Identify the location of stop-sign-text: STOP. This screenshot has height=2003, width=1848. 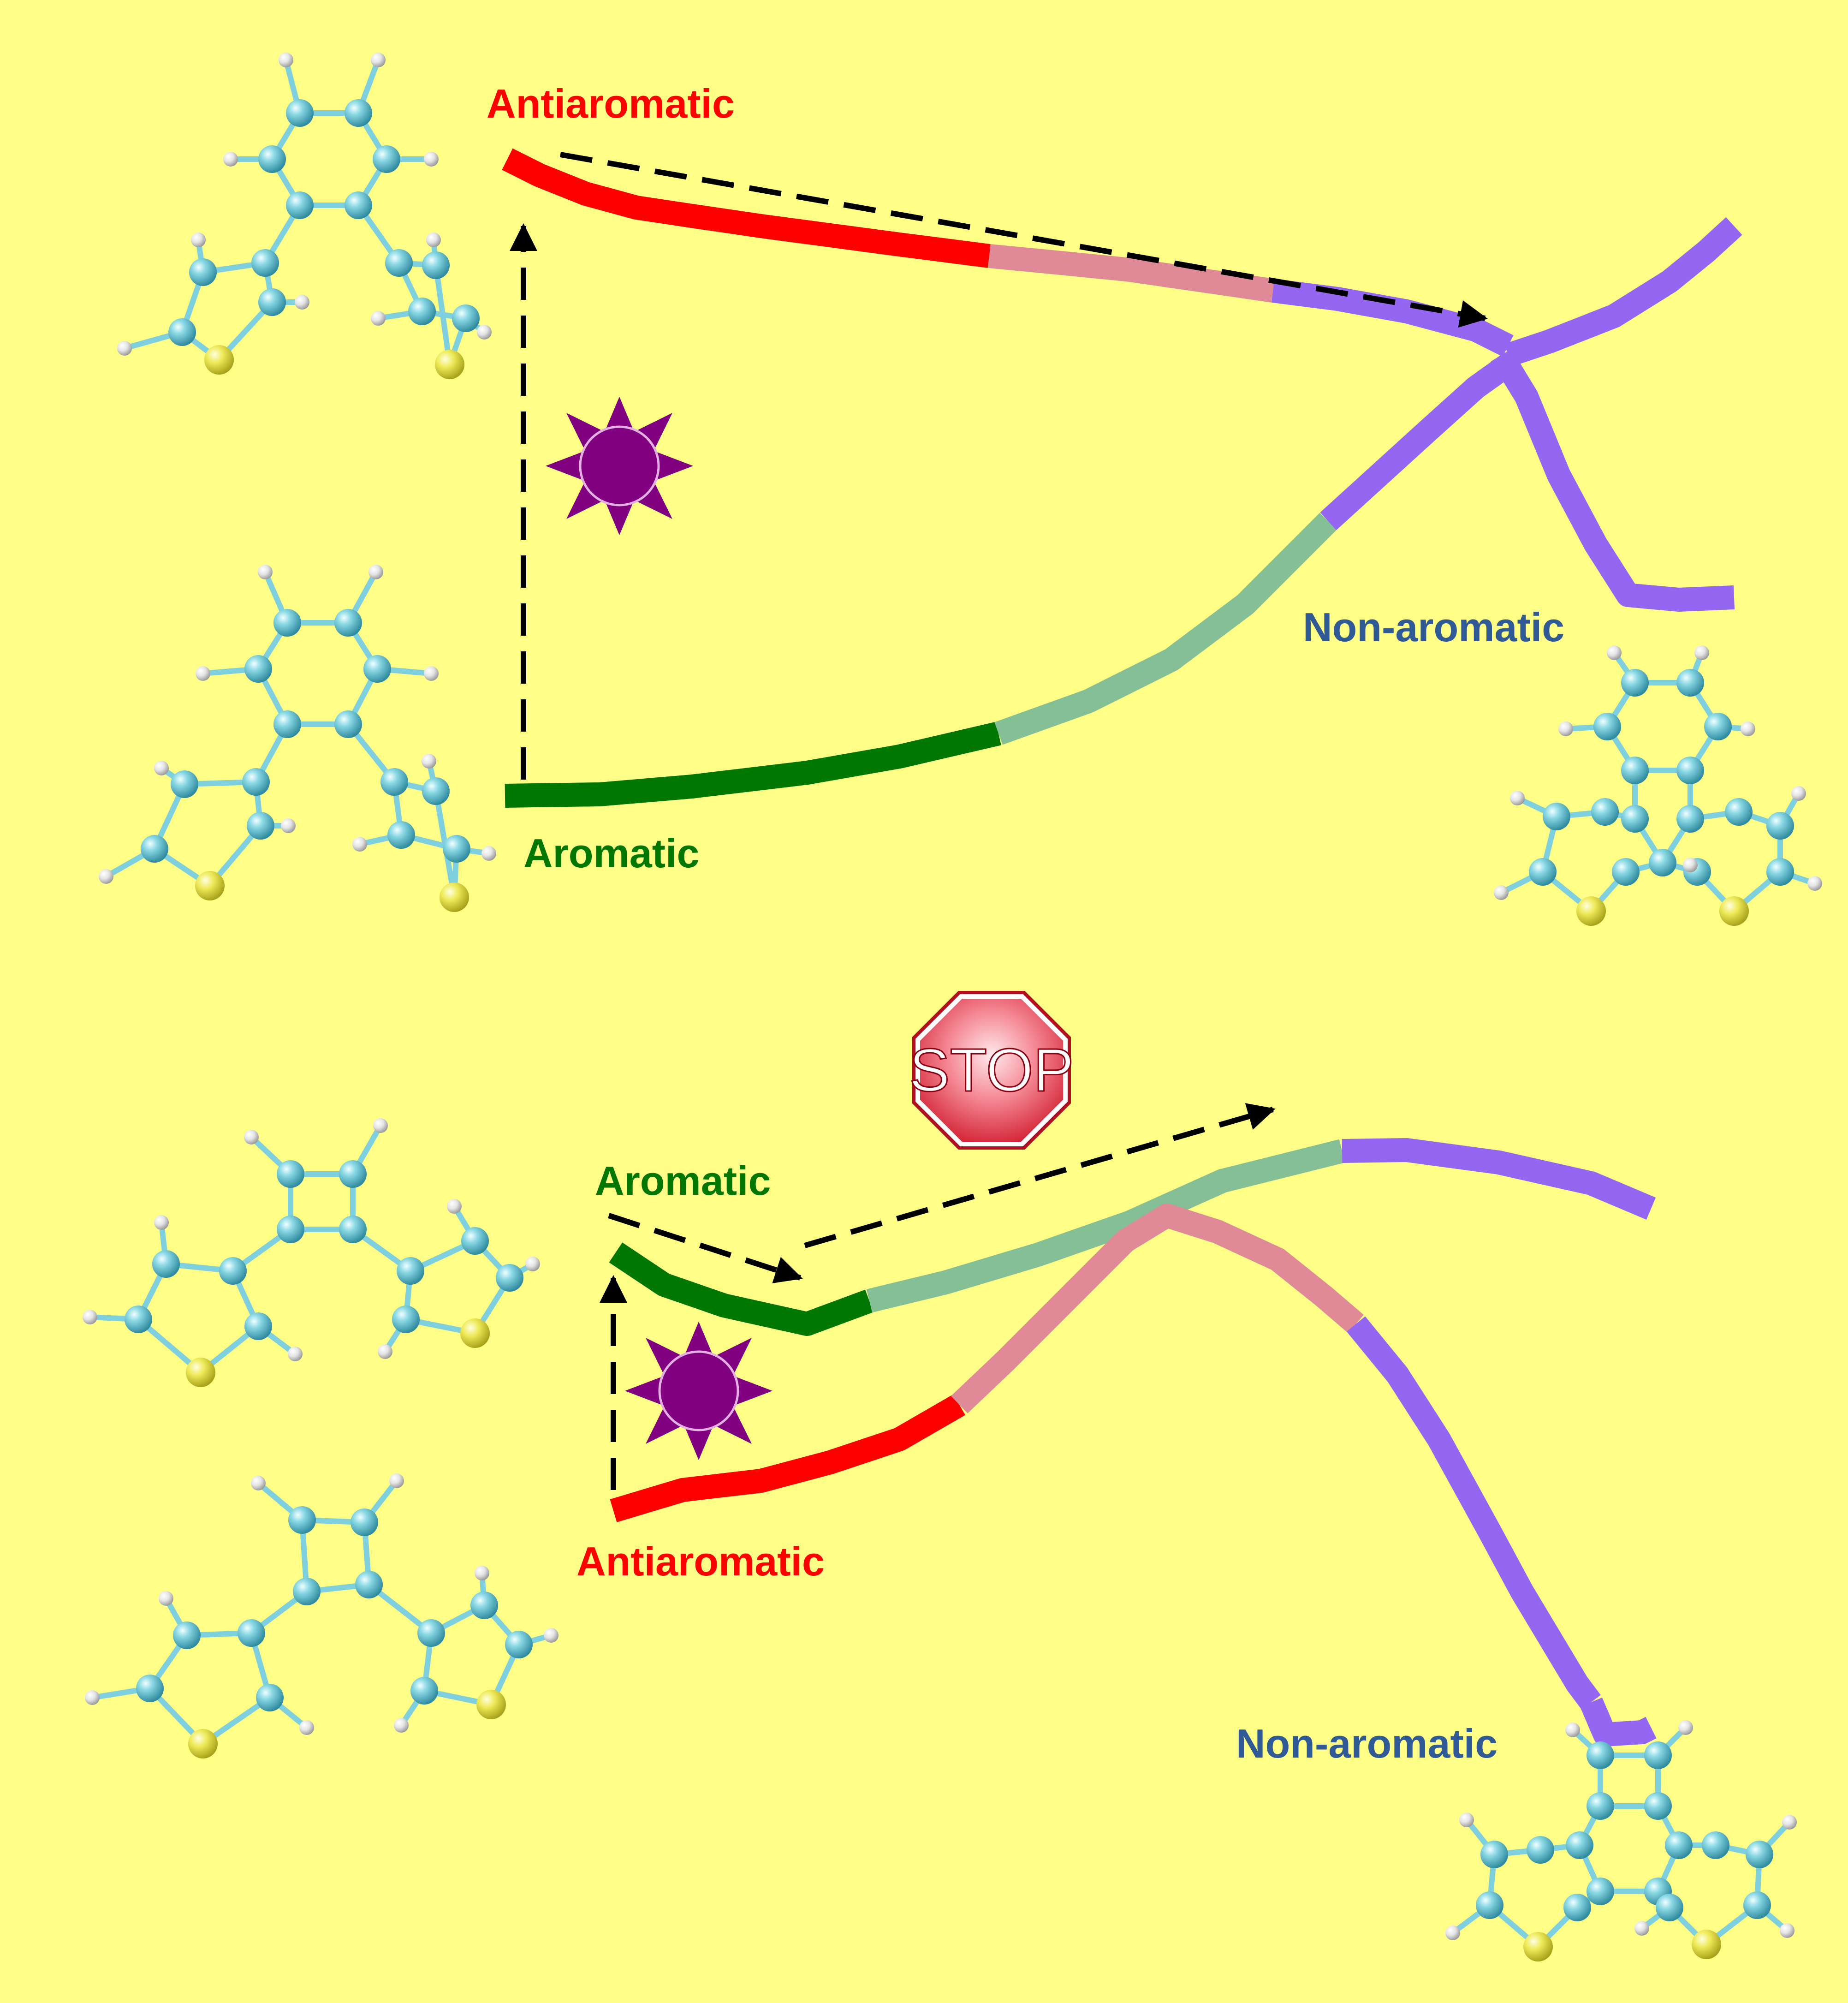
(992, 1070).